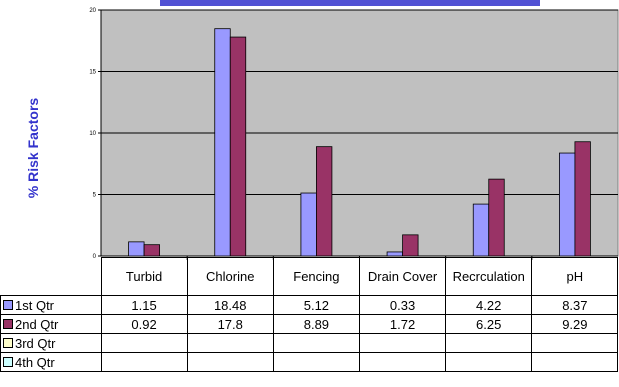 The height and width of the screenshot is (387, 619). Describe the element at coordinates (144, 305) in the screenshot. I see `data-label: 1.15` at that location.